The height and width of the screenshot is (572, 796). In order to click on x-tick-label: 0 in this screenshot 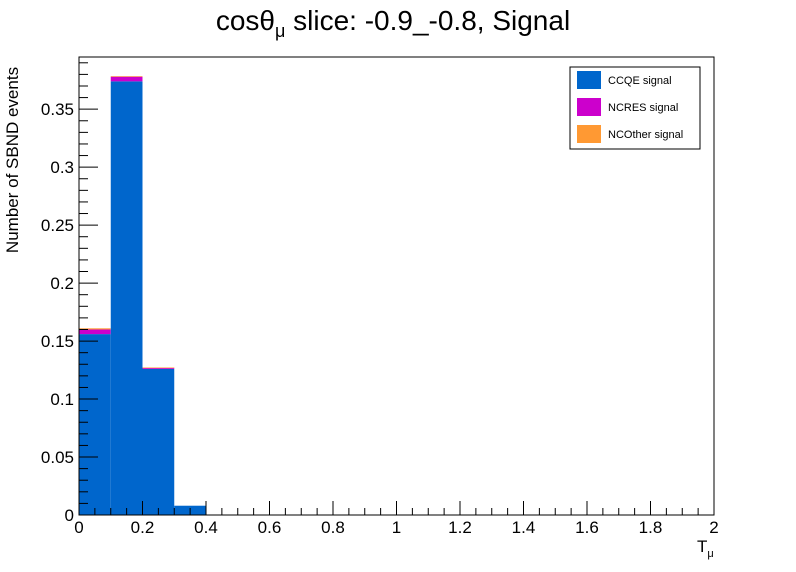, I will do `click(78, 527)`.